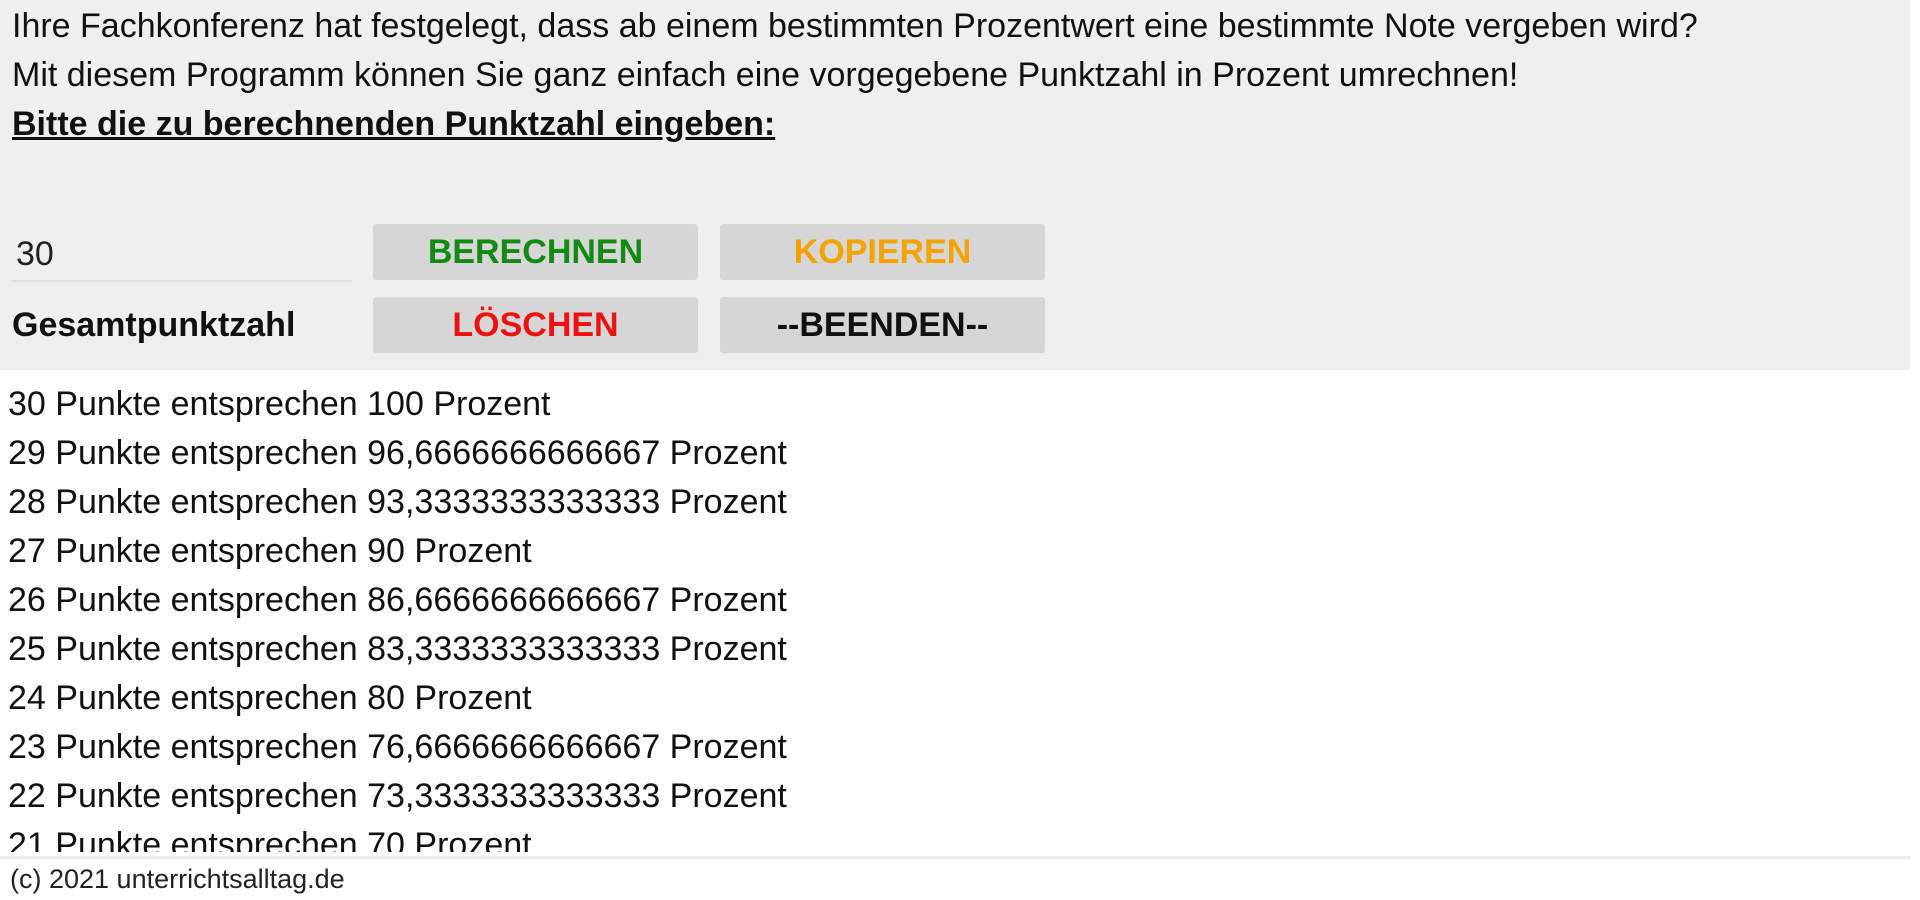  I want to click on total-points-input, so click(182, 255).